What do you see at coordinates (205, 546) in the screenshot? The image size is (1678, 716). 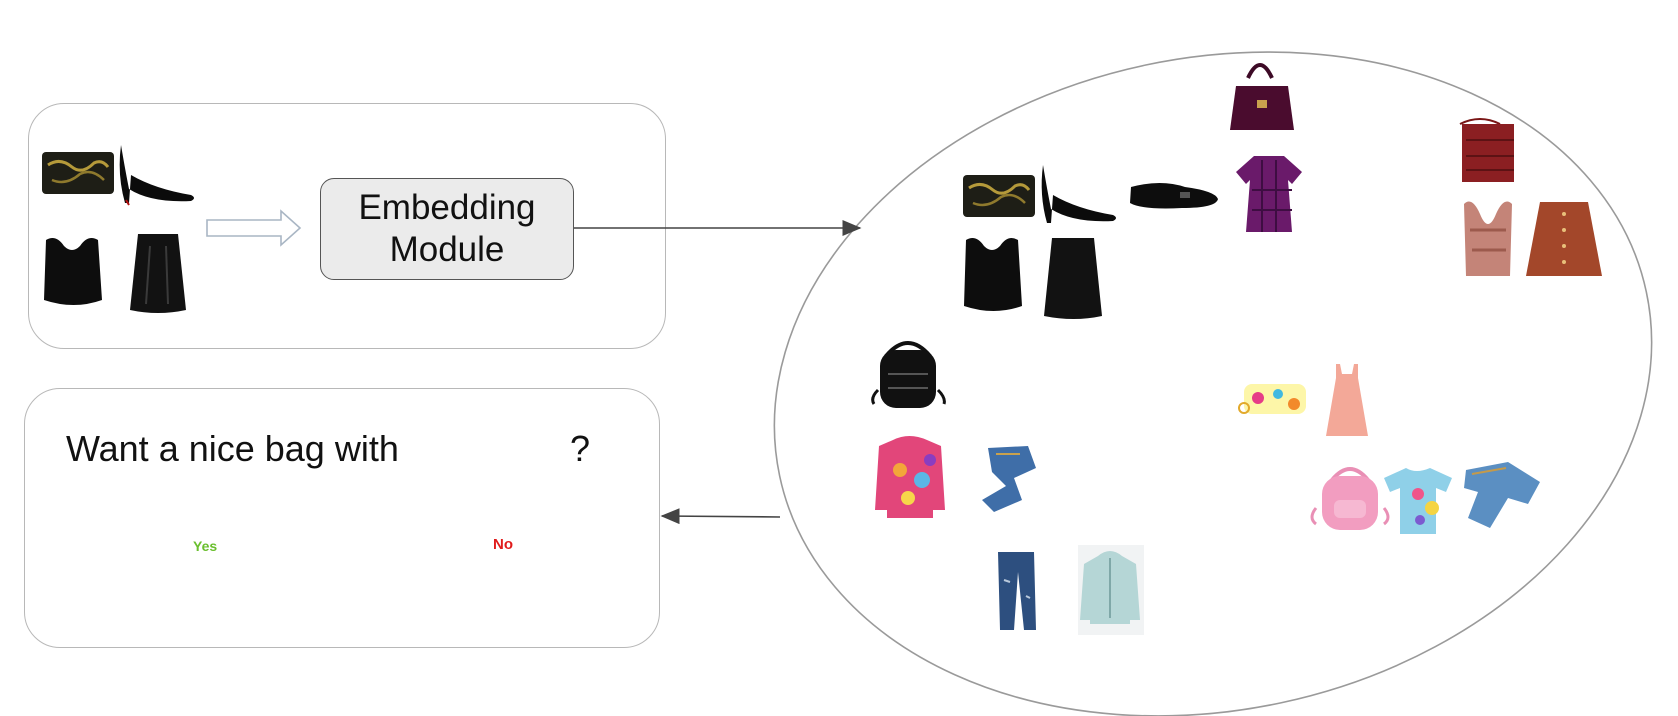 I see `yes-label: Yes` at bounding box center [205, 546].